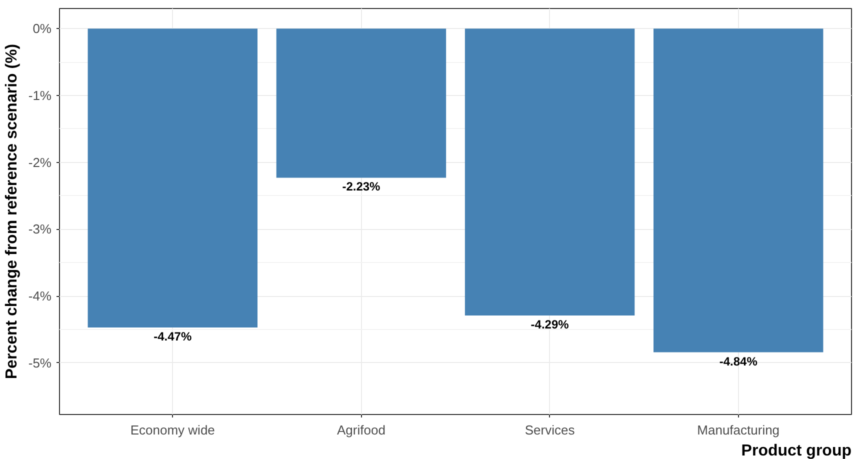 Image resolution: width=853 pixels, height=459 pixels. What do you see at coordinates (173, 337) in the screenshot?
I see `data-label: -4.47%` at bounding box center [173, 337].